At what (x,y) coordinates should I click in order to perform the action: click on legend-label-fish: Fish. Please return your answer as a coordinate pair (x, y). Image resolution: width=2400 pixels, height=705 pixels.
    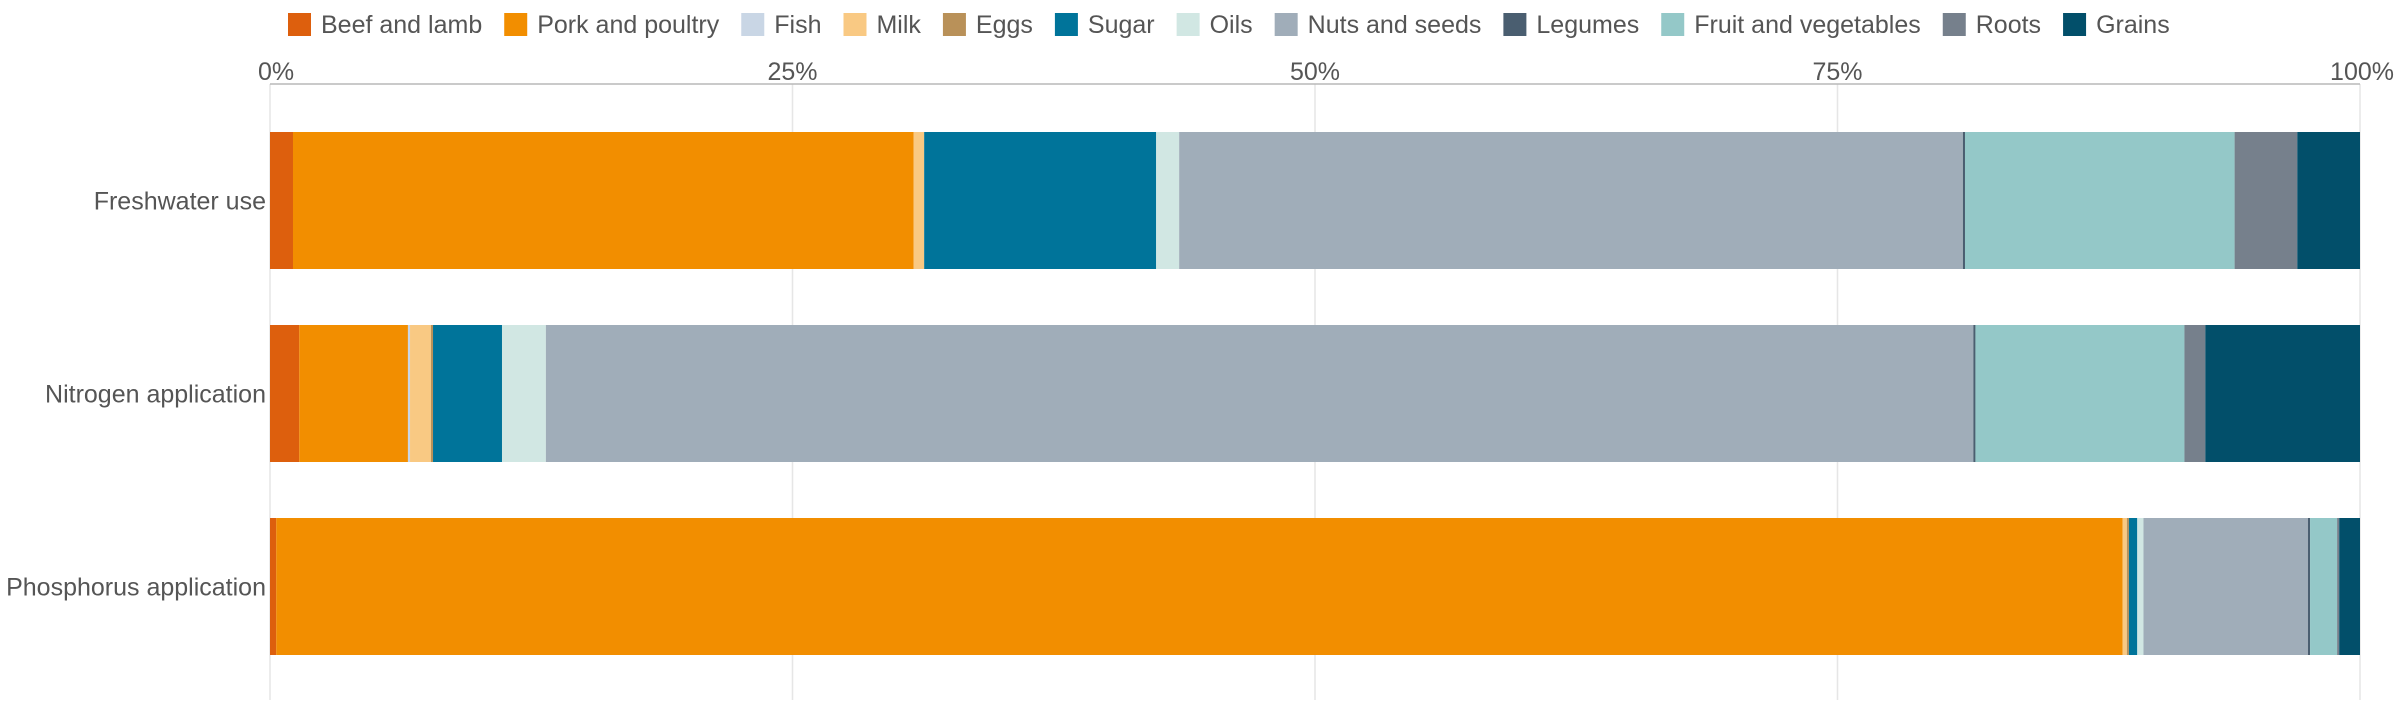
    Looking at the image, I should click on (797, 25).